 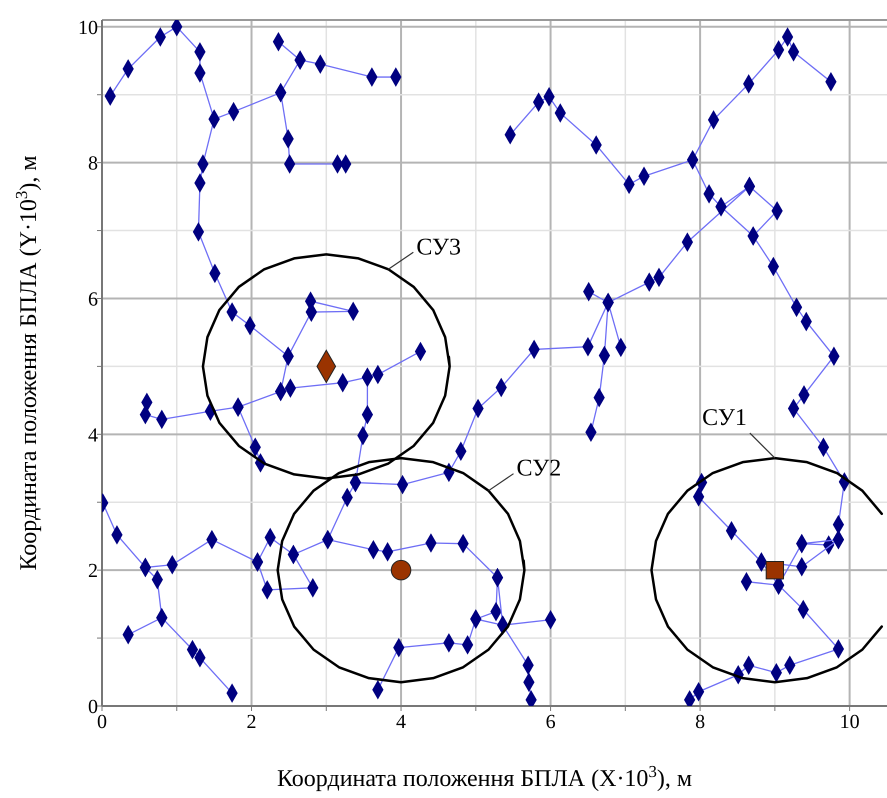 I want to click on annotation: СУ3, so click(x=439, y=247).